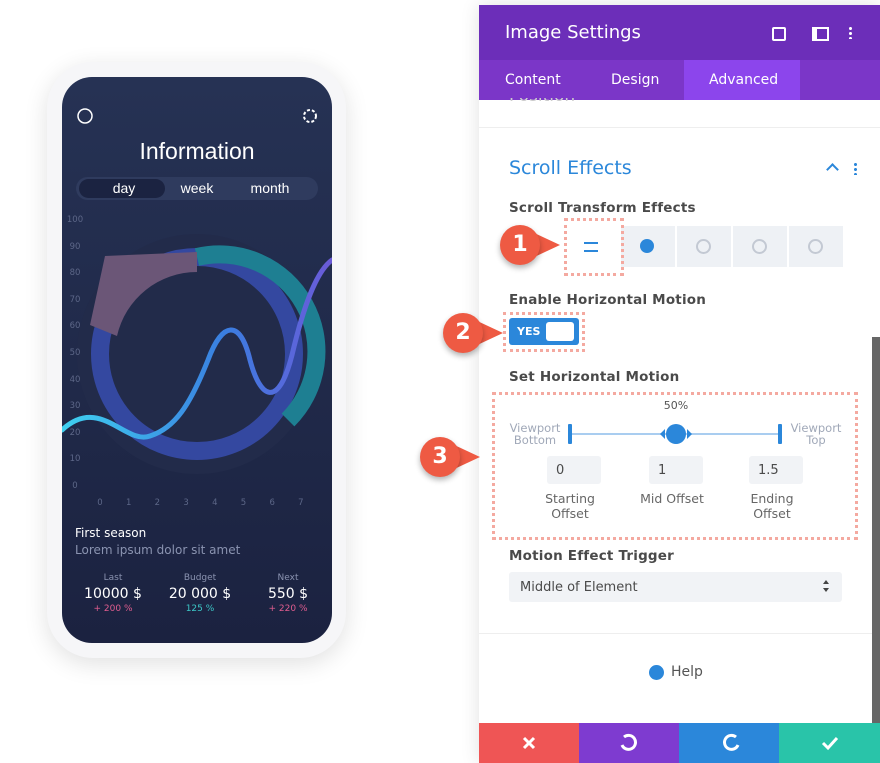  What do you see at coordinates (157, 503) in the screenshot?
I see `x-axis-label: 2` at bounding box center [157, 503].